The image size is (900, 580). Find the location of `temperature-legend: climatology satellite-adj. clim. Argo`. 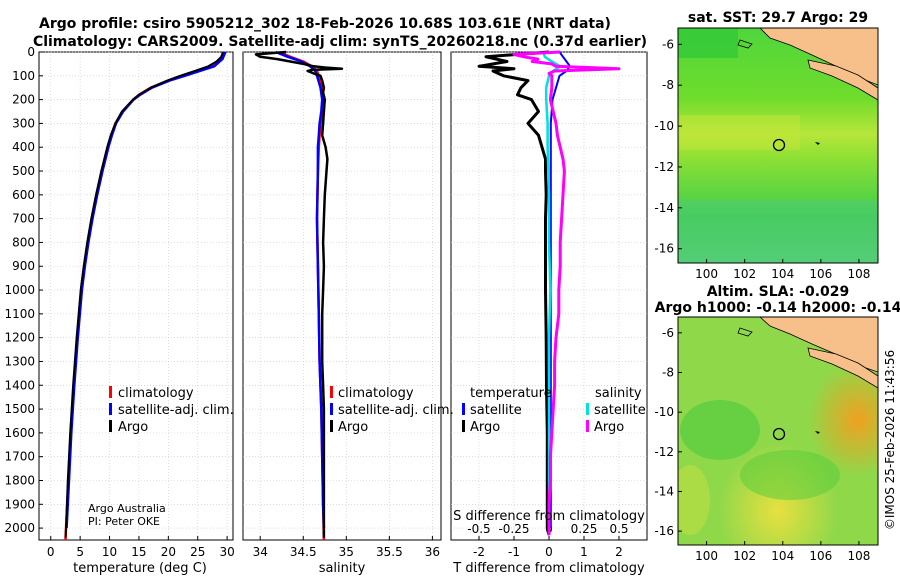

temperature-legend: climatology satellite-adj. clim. Argo is located at coordinates (171, 410).